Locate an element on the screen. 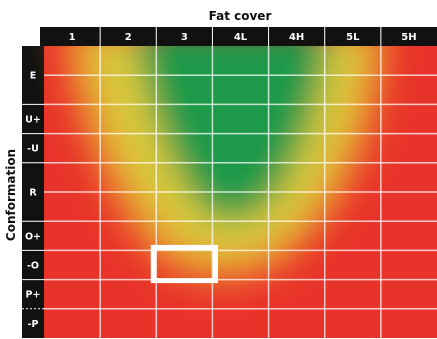 The image size is (437, 339). row-labels: E U+ -U R O+ -O P+ -P is located at coordinates (33, 200).